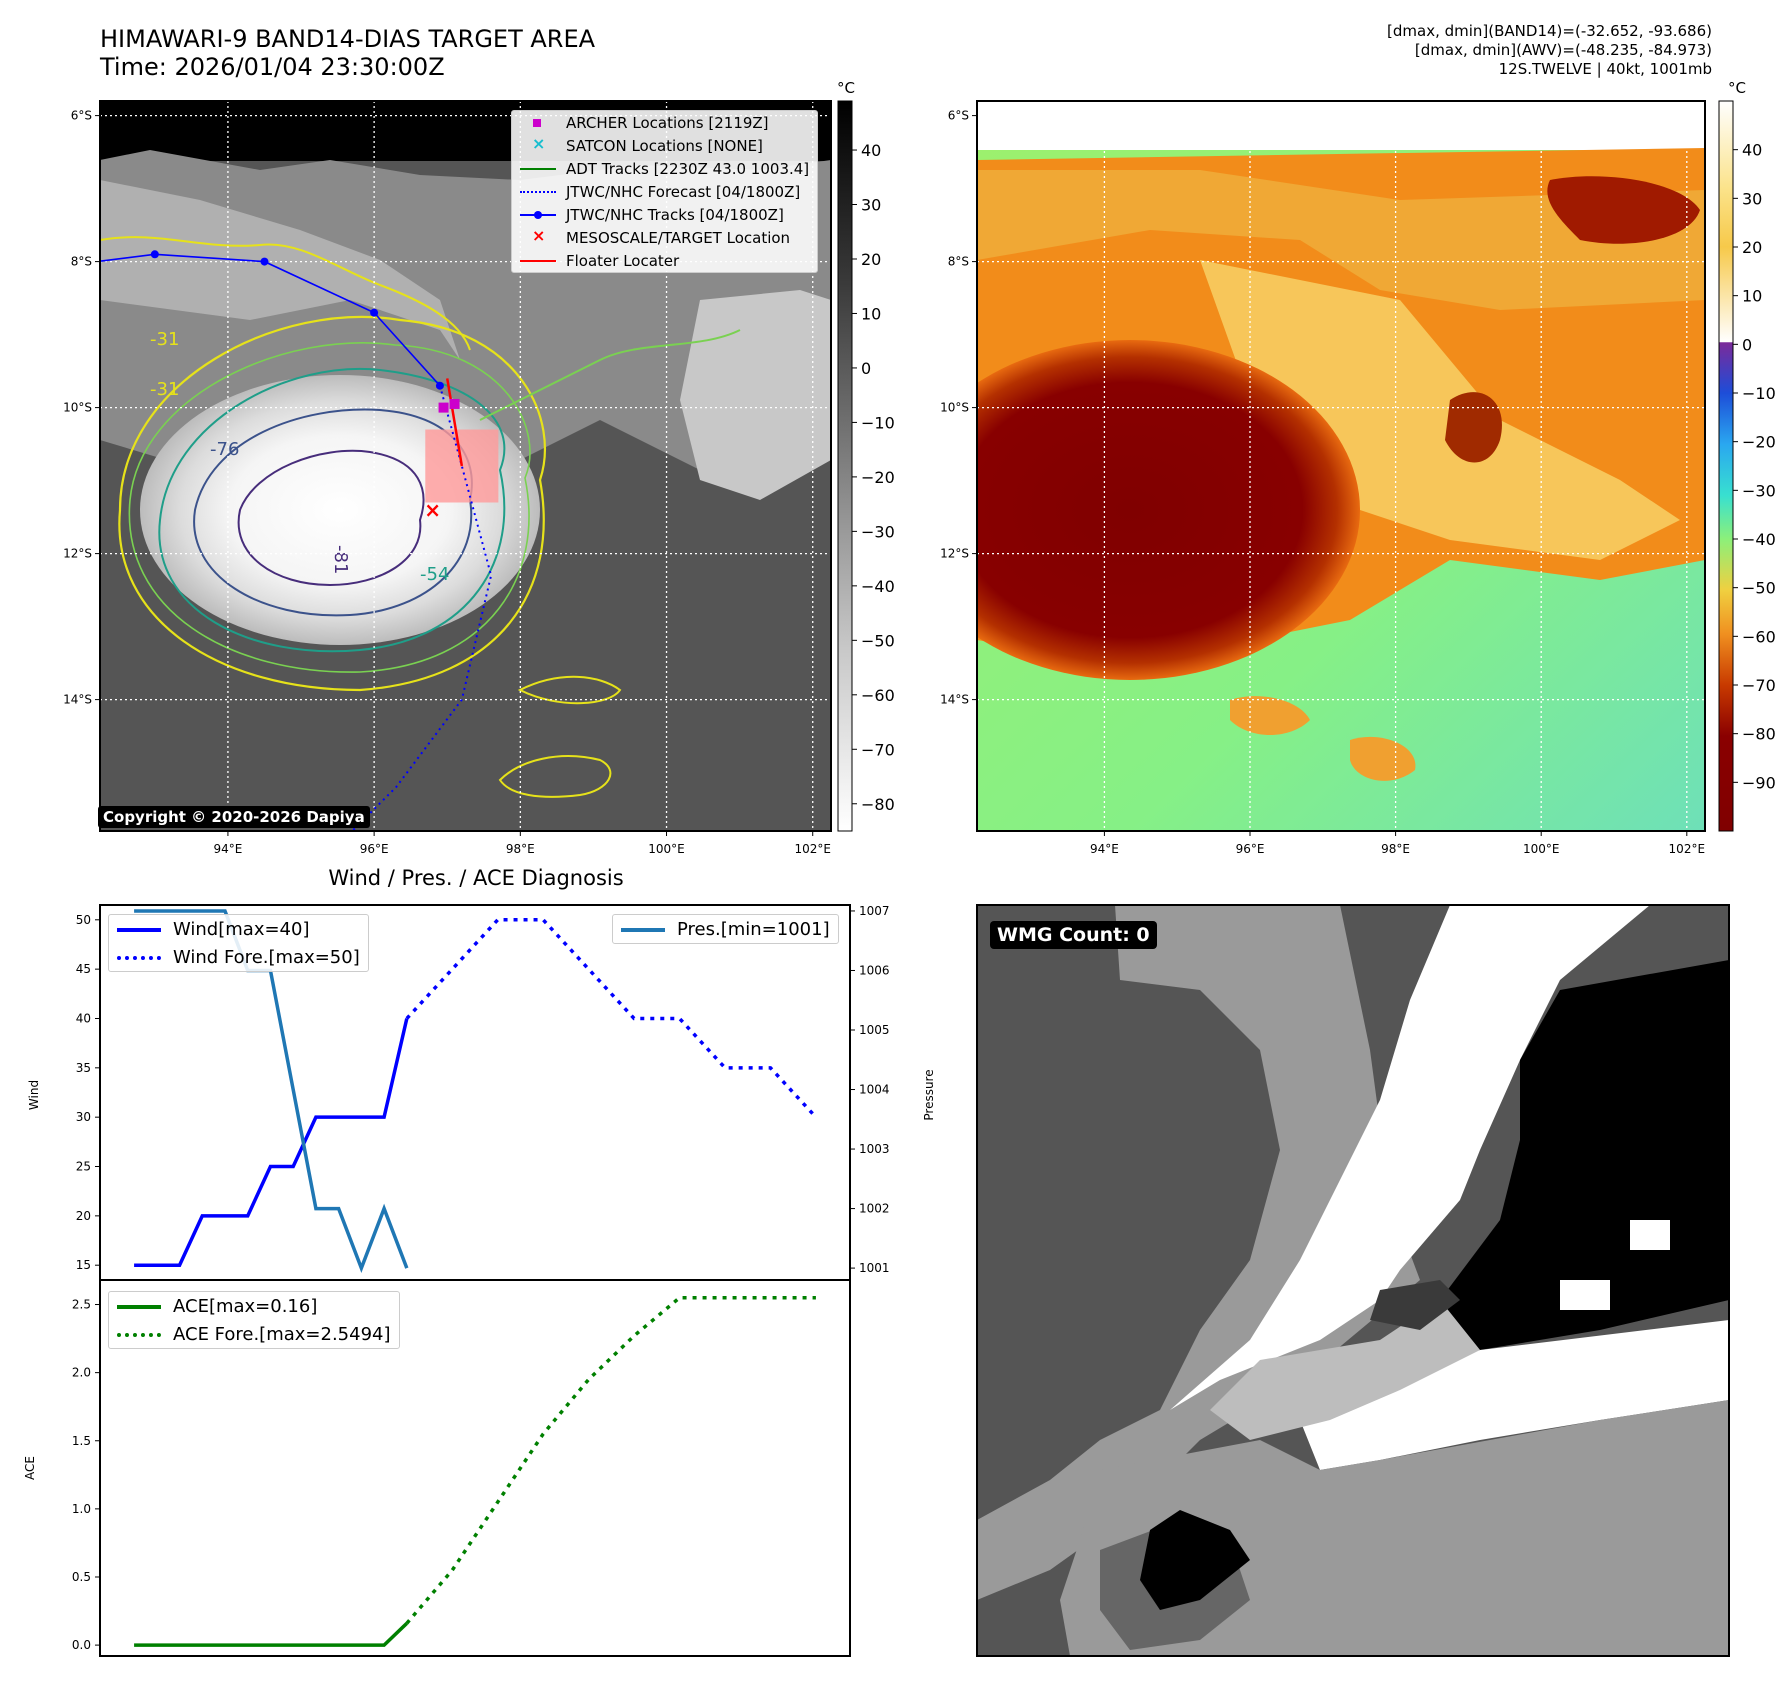 The image size is (1792, 1690). I want to click on contour-label: -31, so click(164, 339).